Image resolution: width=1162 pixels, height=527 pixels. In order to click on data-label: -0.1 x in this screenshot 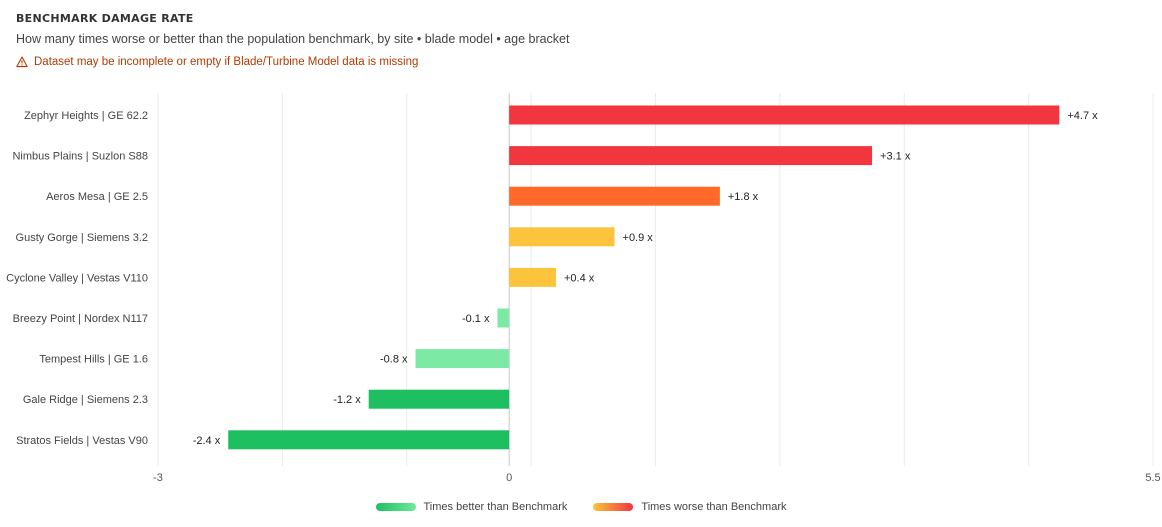, I will do `click(476, 319)`.